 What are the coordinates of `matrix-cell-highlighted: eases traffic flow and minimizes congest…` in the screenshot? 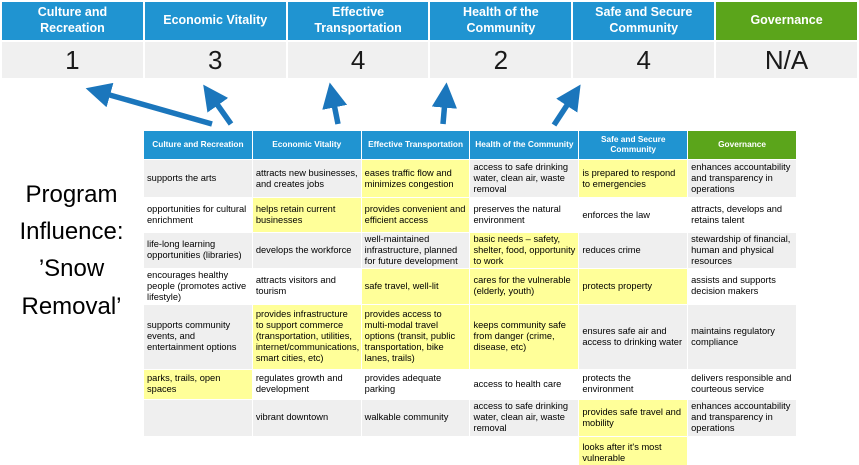 It's located at (415, 178).